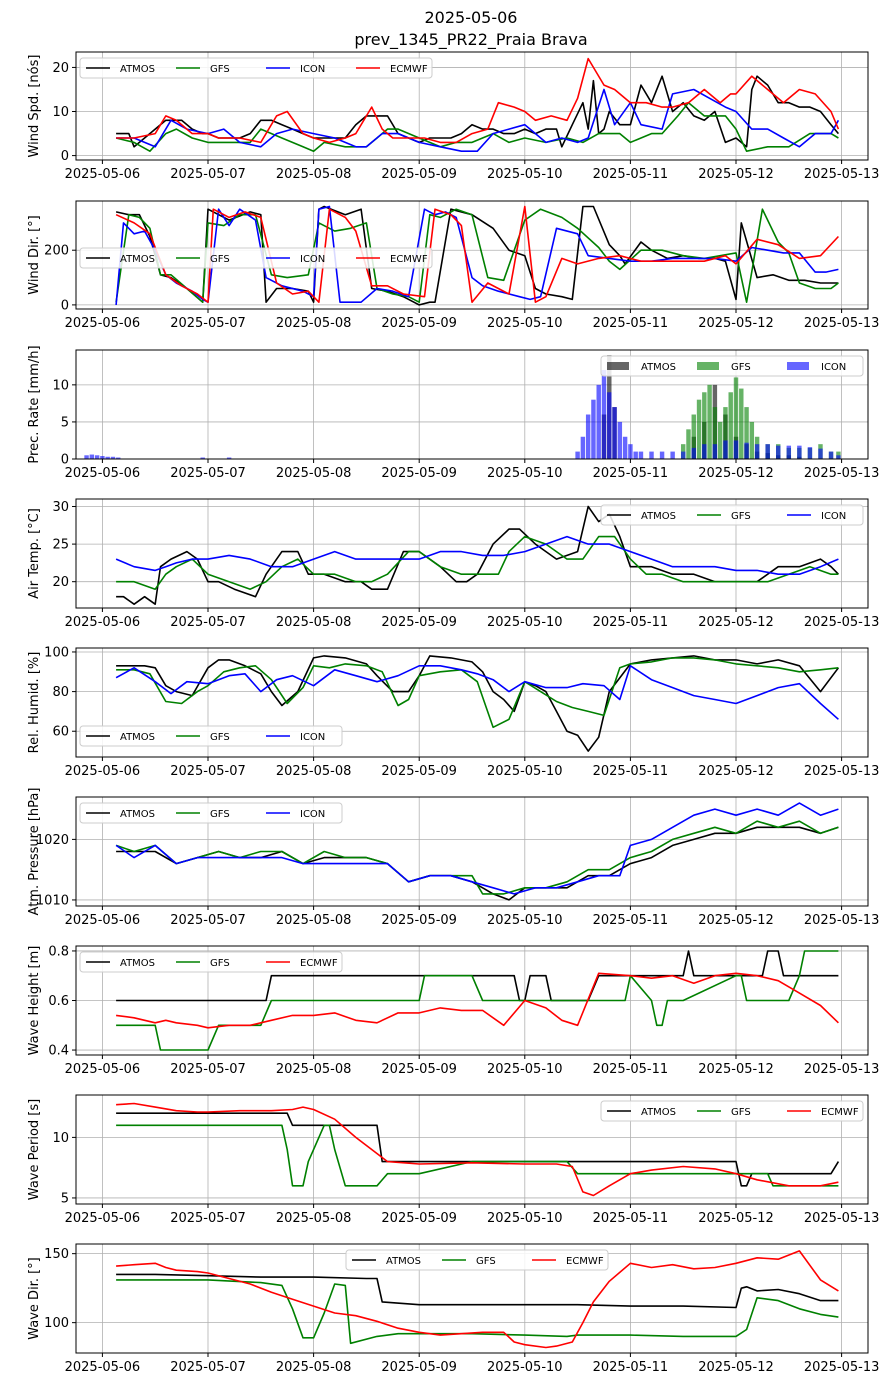 This screenshot has height=1389, width=886. I want to click on y-tick-label: 0.8, so click(58, 951).